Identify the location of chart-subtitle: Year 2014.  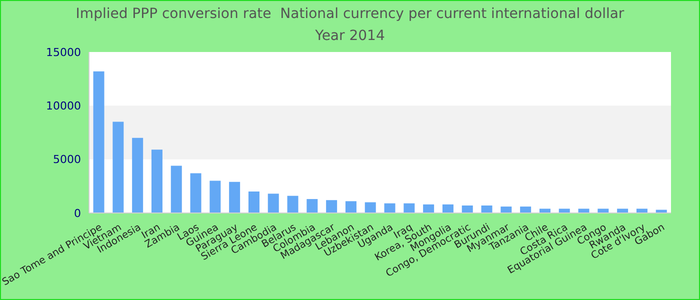
(350, 36).